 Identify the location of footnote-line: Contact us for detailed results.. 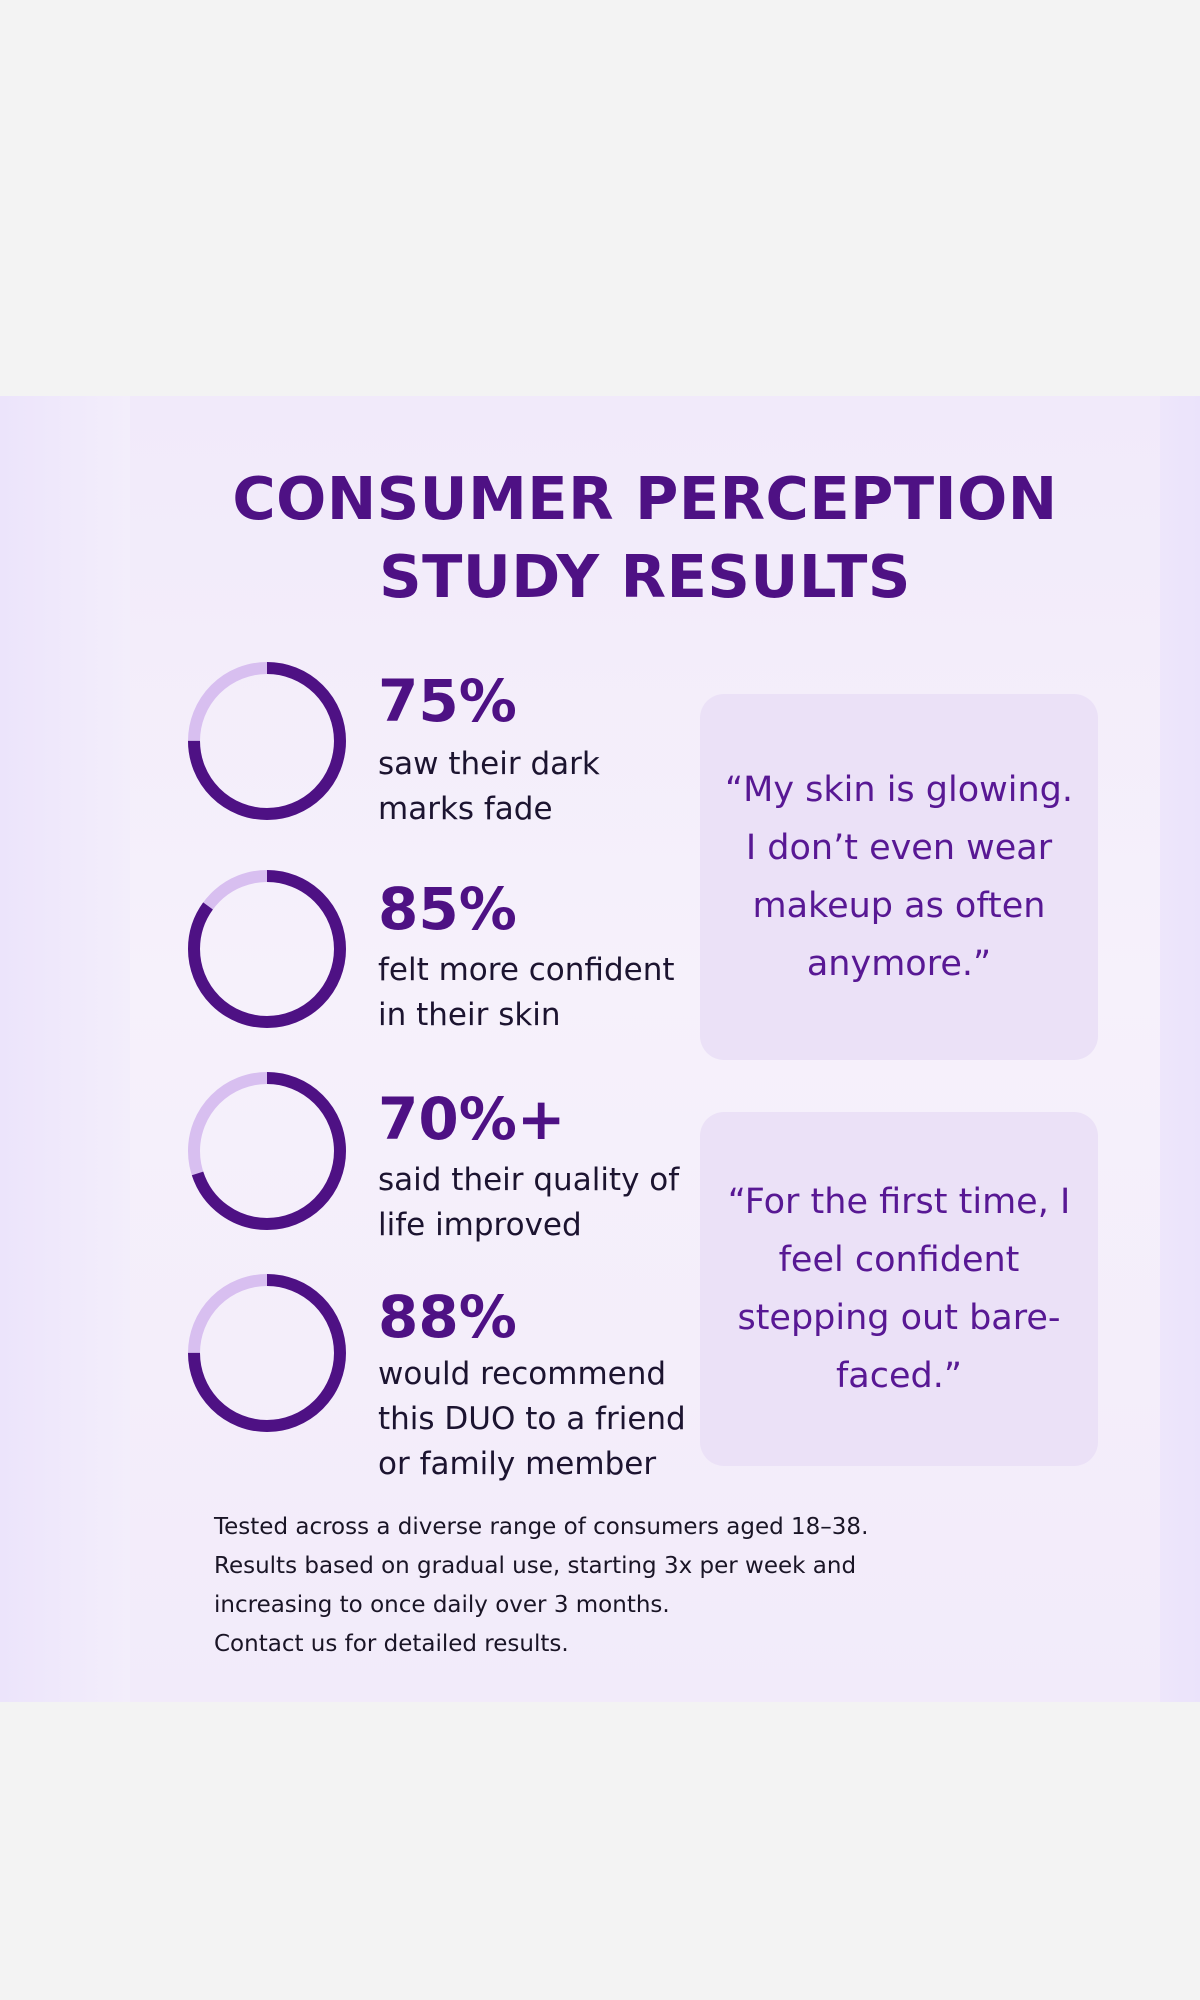
(391, 1644).